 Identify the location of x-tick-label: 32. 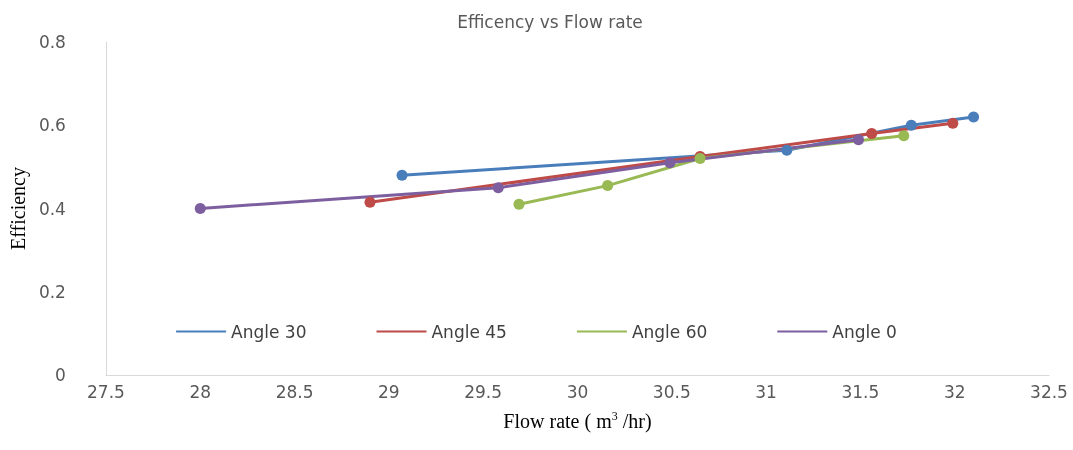
(954, 391).